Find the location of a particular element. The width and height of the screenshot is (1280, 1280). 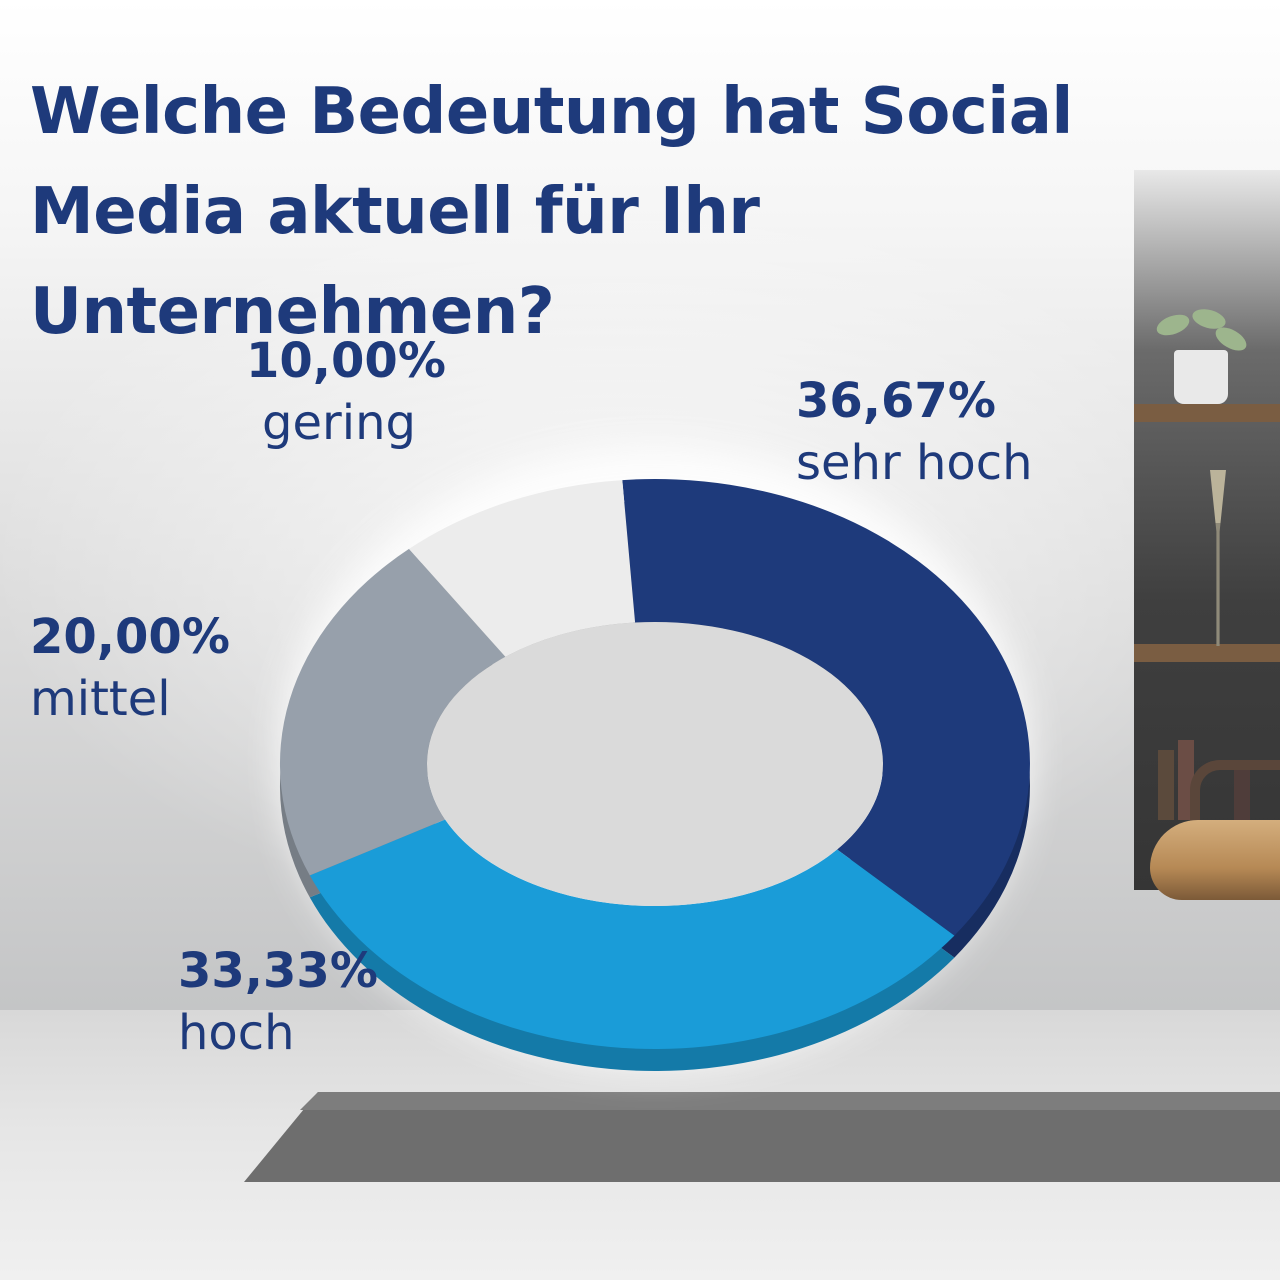

slice-label-sehr-hoch: 36,67% sehr hoch is located at coordinates (914, 432).